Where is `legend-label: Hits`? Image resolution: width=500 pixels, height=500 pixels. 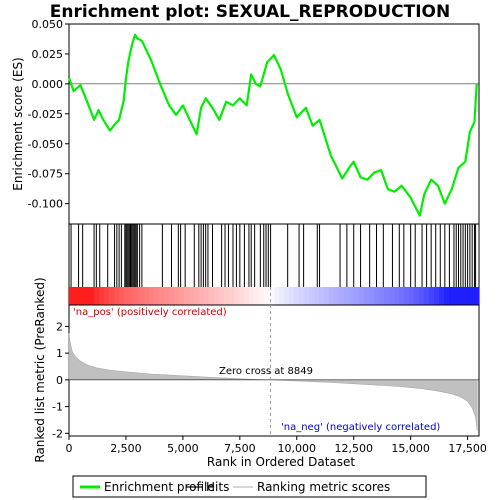
legend-label: Hits is located at coordinates (217, 487).